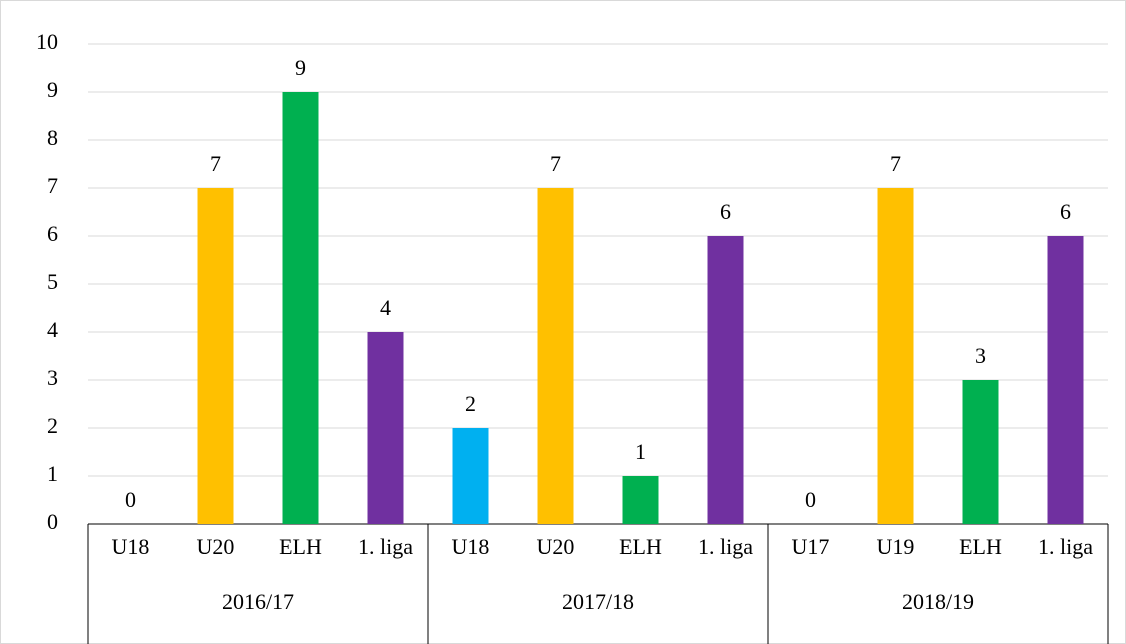 This screenshot has width=1126, height=644. Describe the element at coordinates (52, 521) in the screenshot. I see `y-tick-label: 0` at that location.